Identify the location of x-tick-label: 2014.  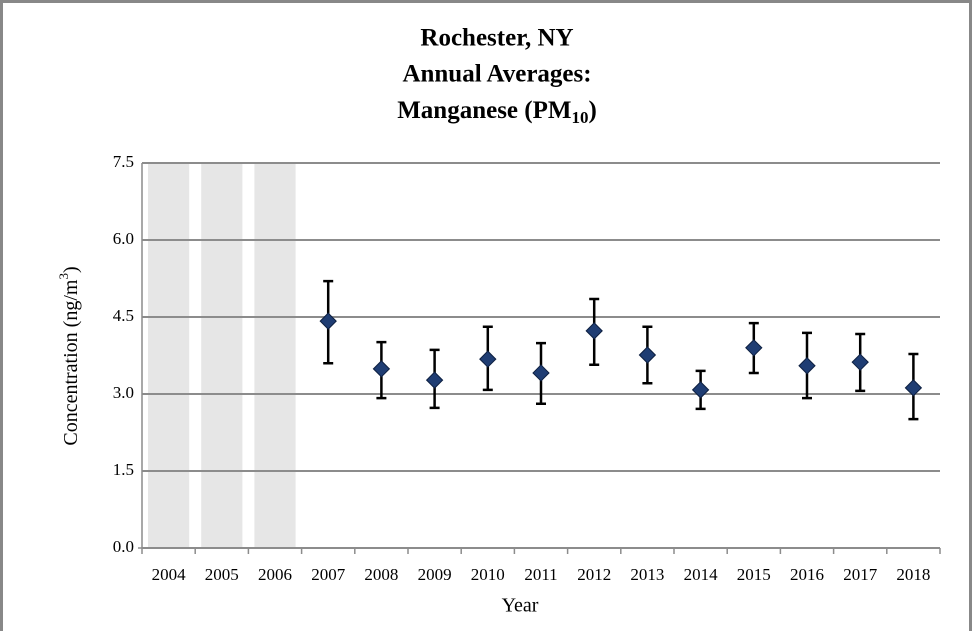
(701, 574).